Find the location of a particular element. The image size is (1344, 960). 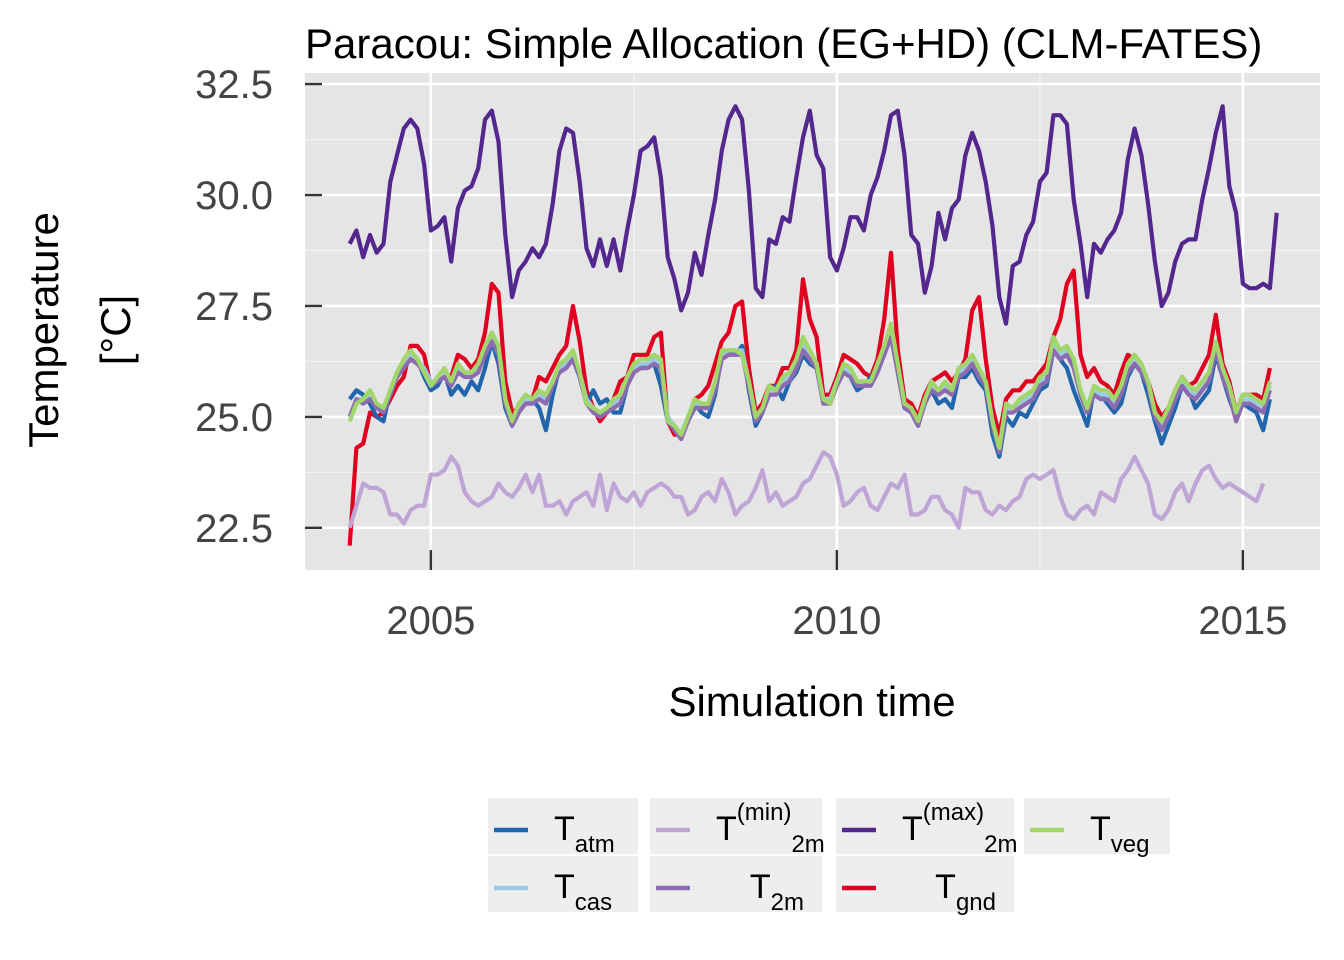

legend-item-t2m_min: T(min)2m is located at coordinates (737, 828).